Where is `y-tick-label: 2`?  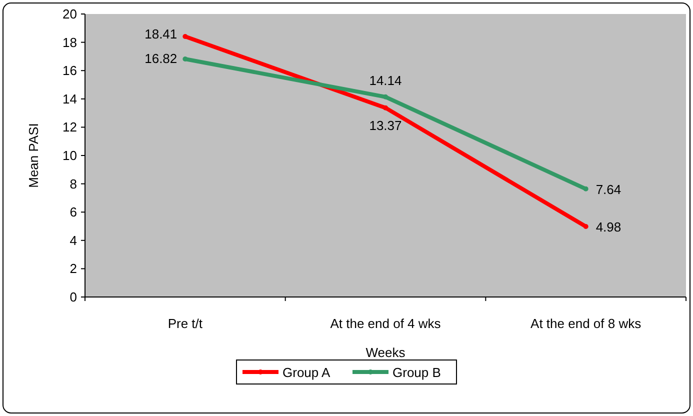 y-tick-label: 2 is located at coordinates (73, 268).